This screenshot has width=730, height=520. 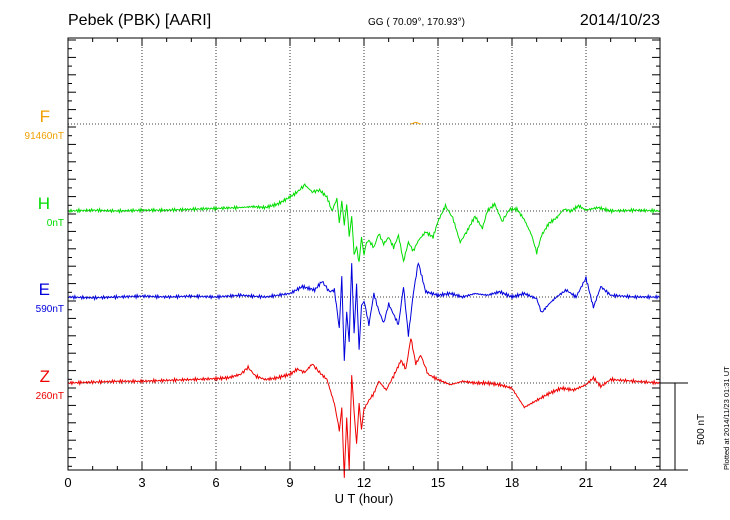 I want to click on station-title: Pebek (PBK) [AARI], so click(x=140, y=20).